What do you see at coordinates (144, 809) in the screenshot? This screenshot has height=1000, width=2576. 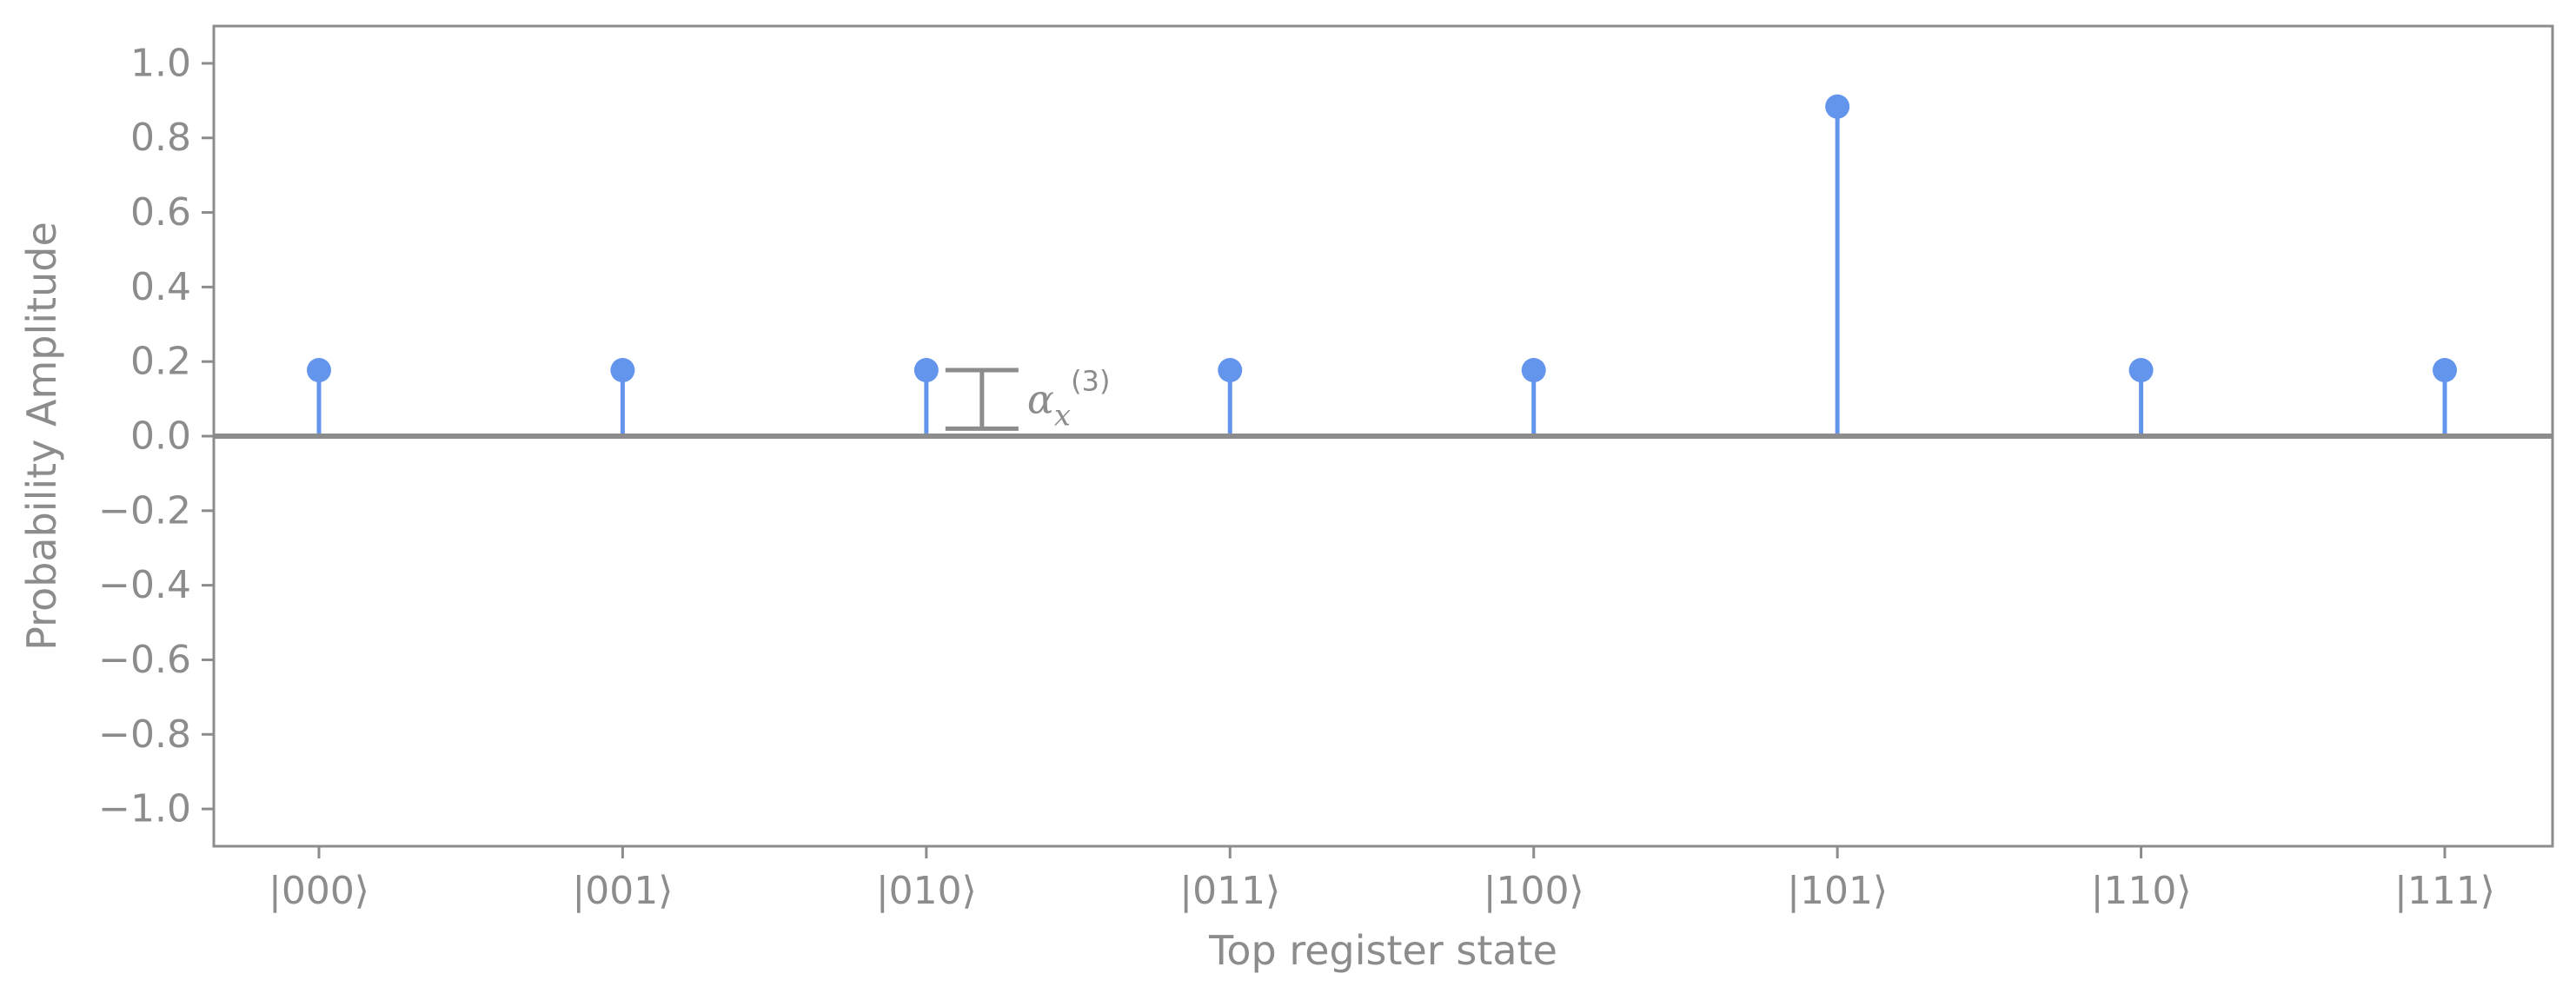 I see `y-tick-label: −1.0` at bounding box center [144, 809].